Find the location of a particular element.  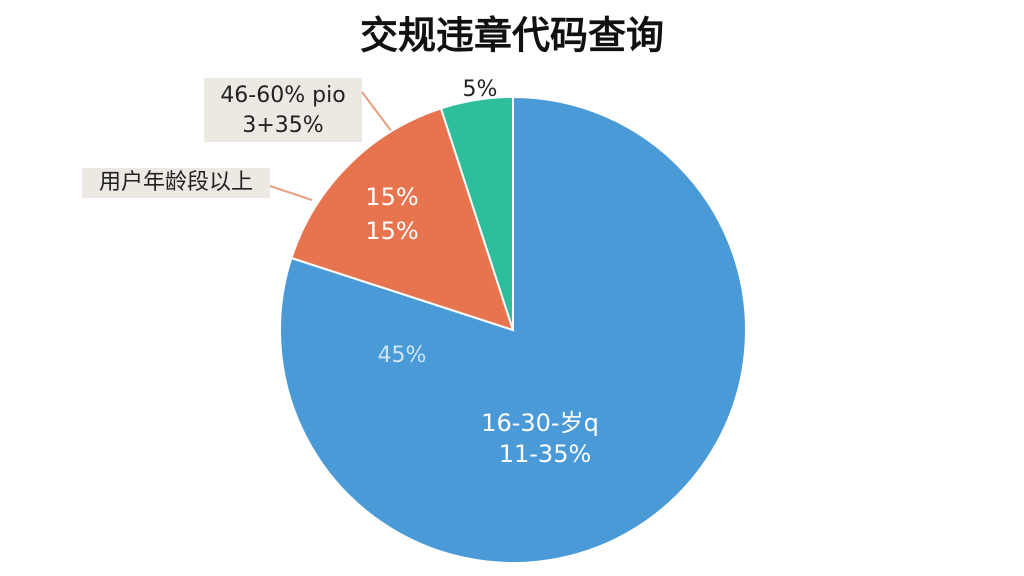

annotation: 3+35% is located at coordinates (282, 125).